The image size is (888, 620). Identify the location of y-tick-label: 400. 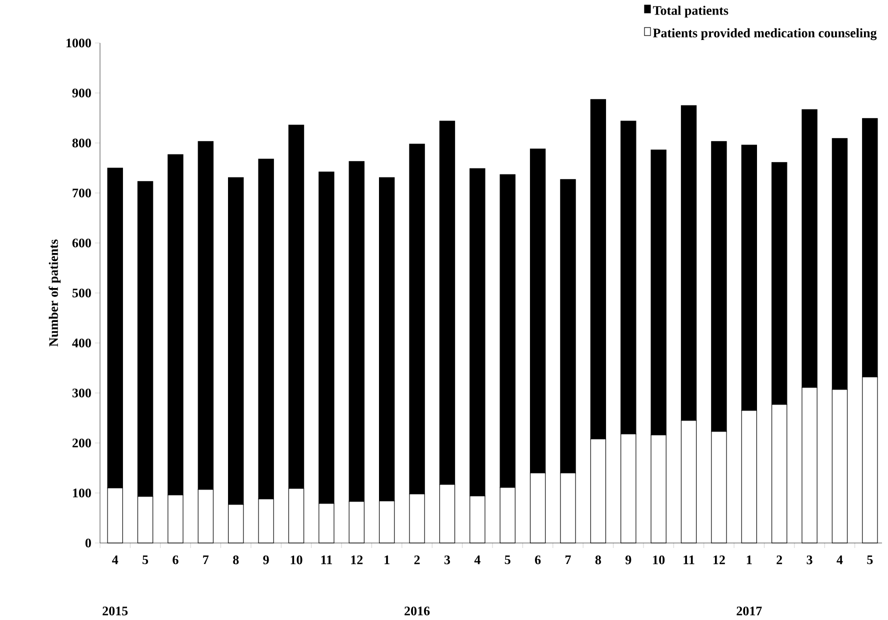
(81, 343).